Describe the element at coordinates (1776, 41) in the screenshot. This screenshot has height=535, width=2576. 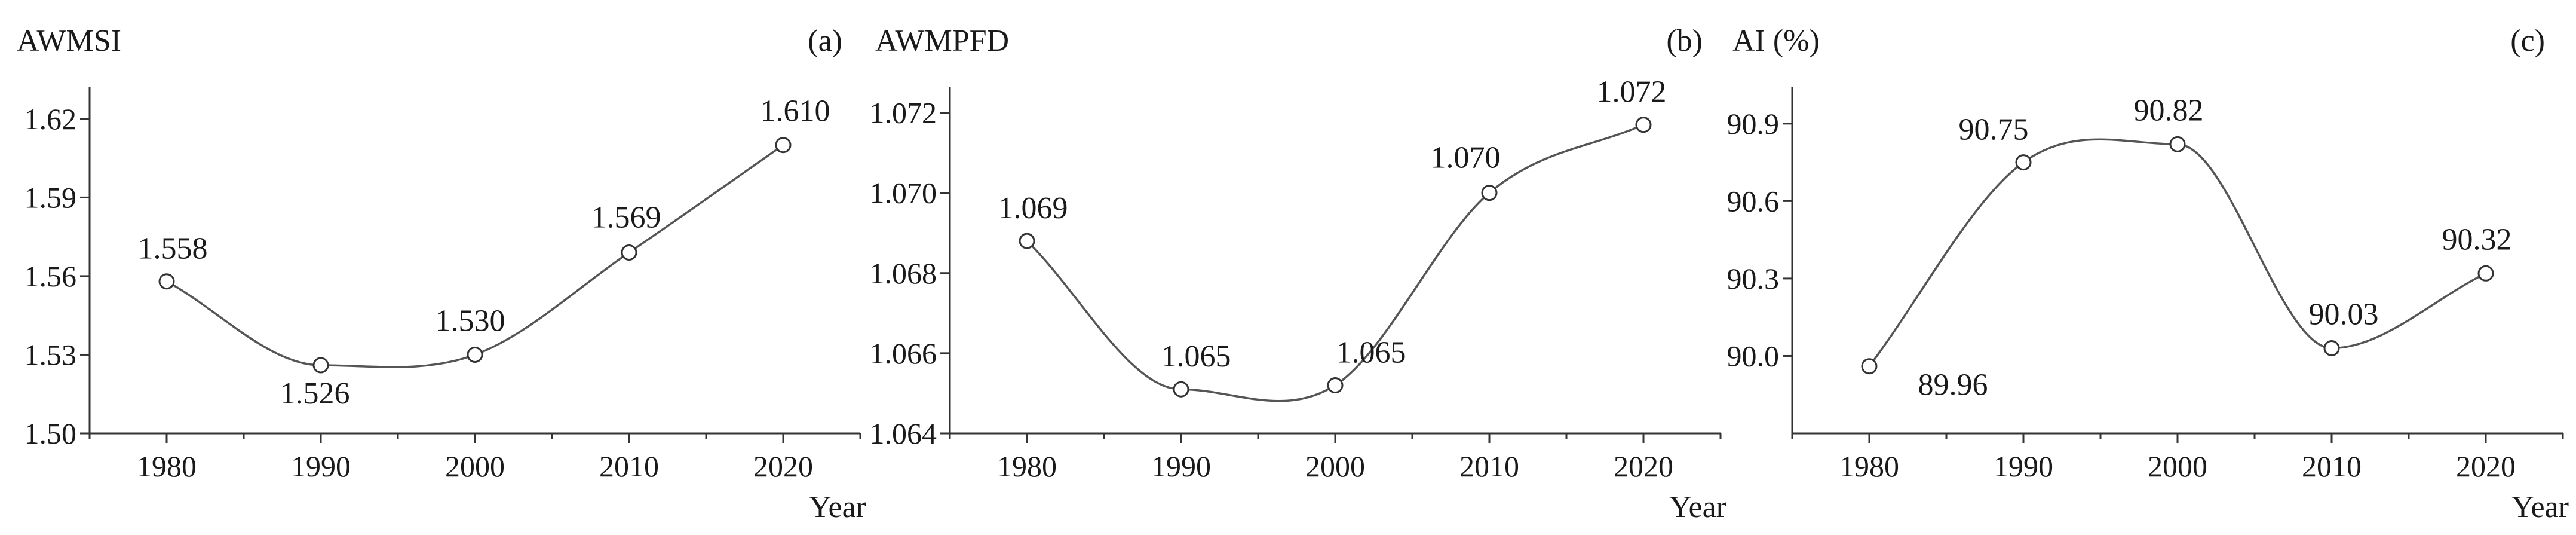
I see `y-axis-title: AI (%)` at that location.